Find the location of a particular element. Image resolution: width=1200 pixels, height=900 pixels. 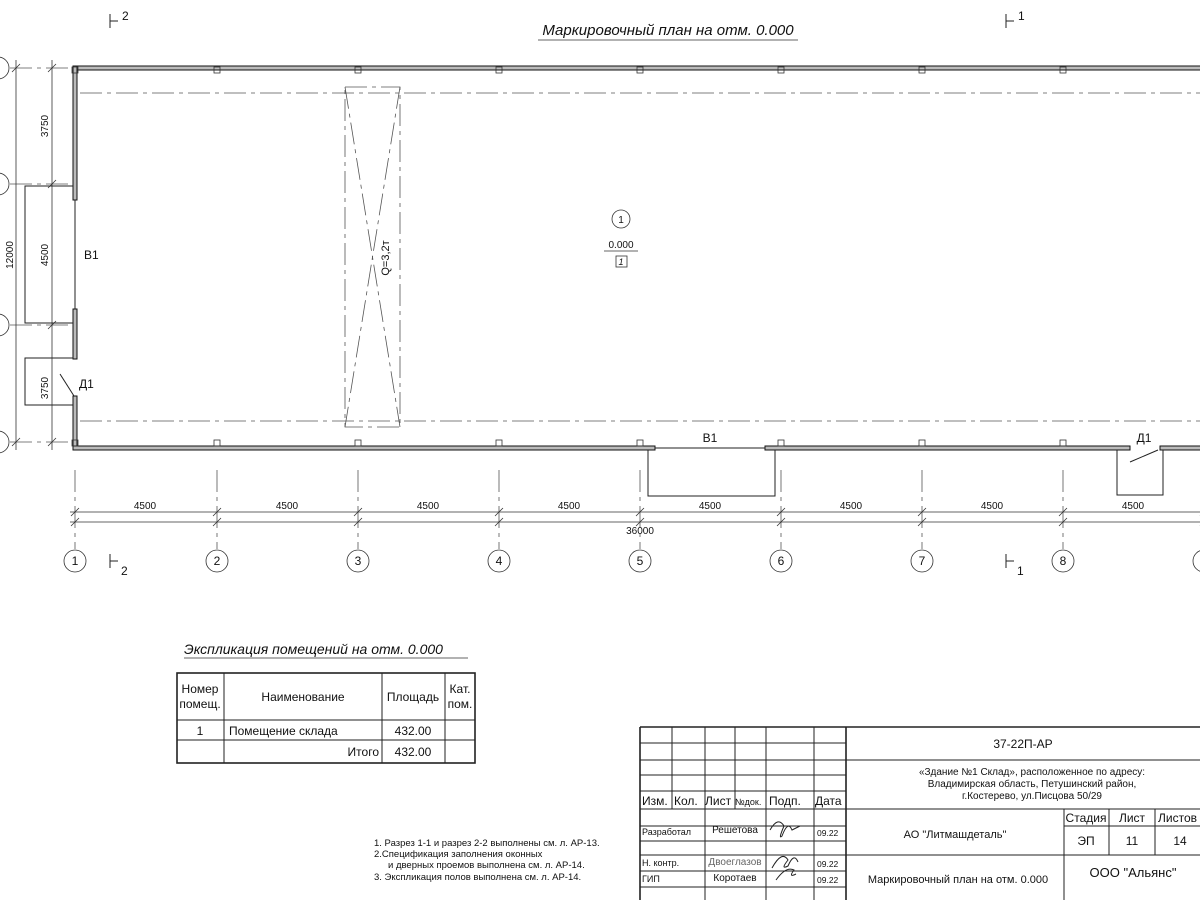

notes-1: 2.Спецификация заполнения оконных is located at coordinates (458, 854).